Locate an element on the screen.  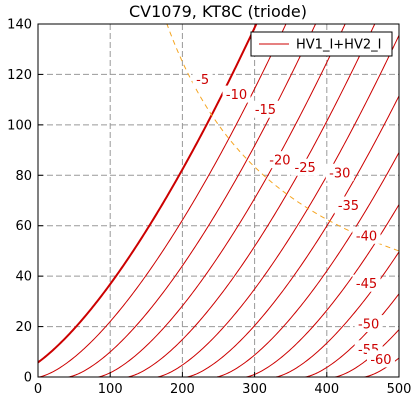
y-tick-label: 100 is located at coordinates (19, 125).